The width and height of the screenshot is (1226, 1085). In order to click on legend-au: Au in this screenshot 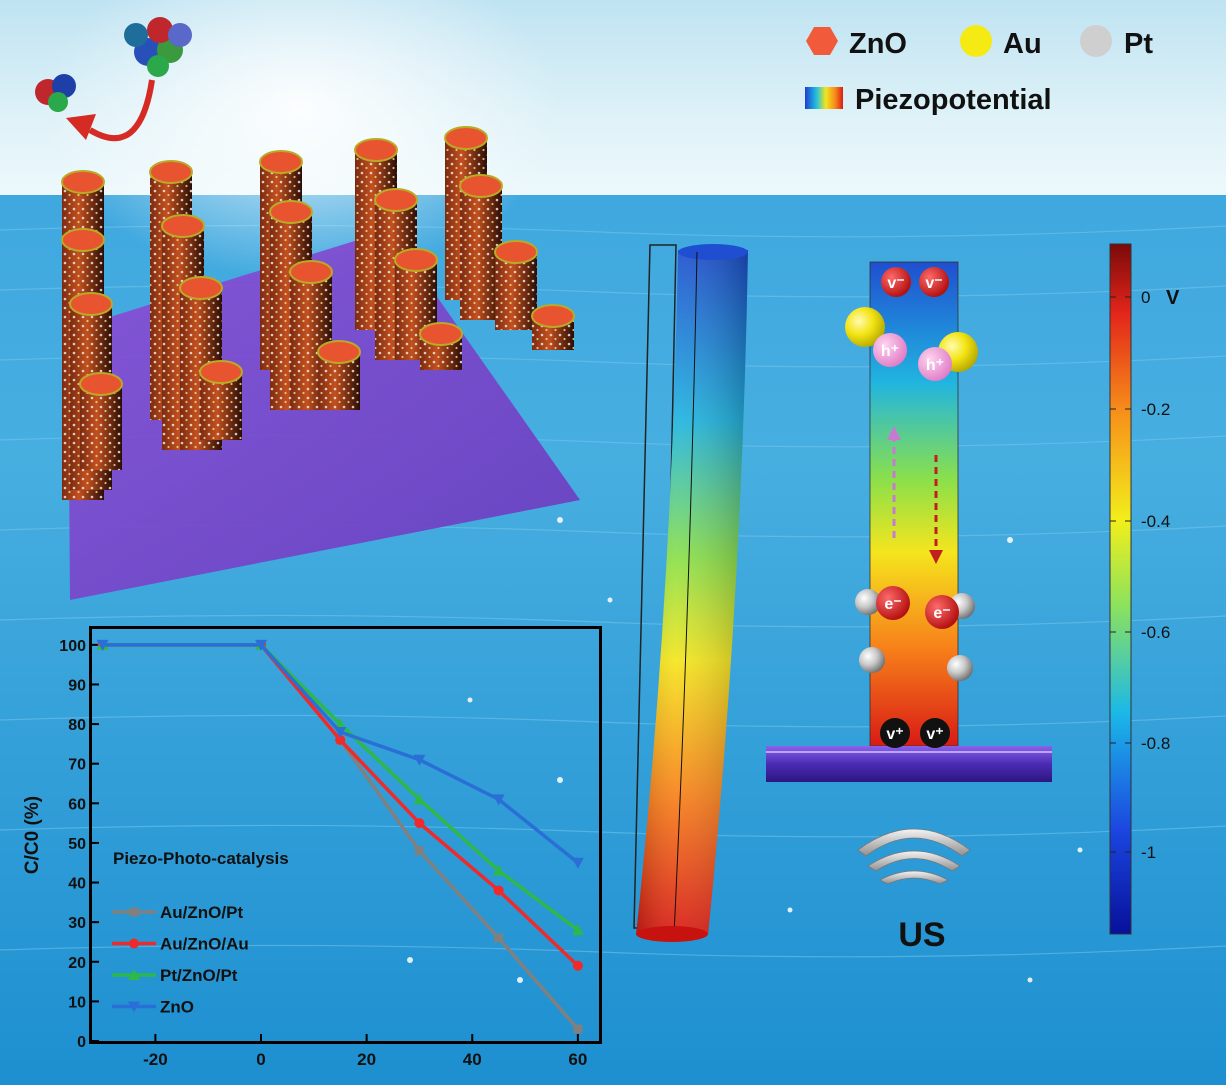, I will do `click(1022, 44)`.